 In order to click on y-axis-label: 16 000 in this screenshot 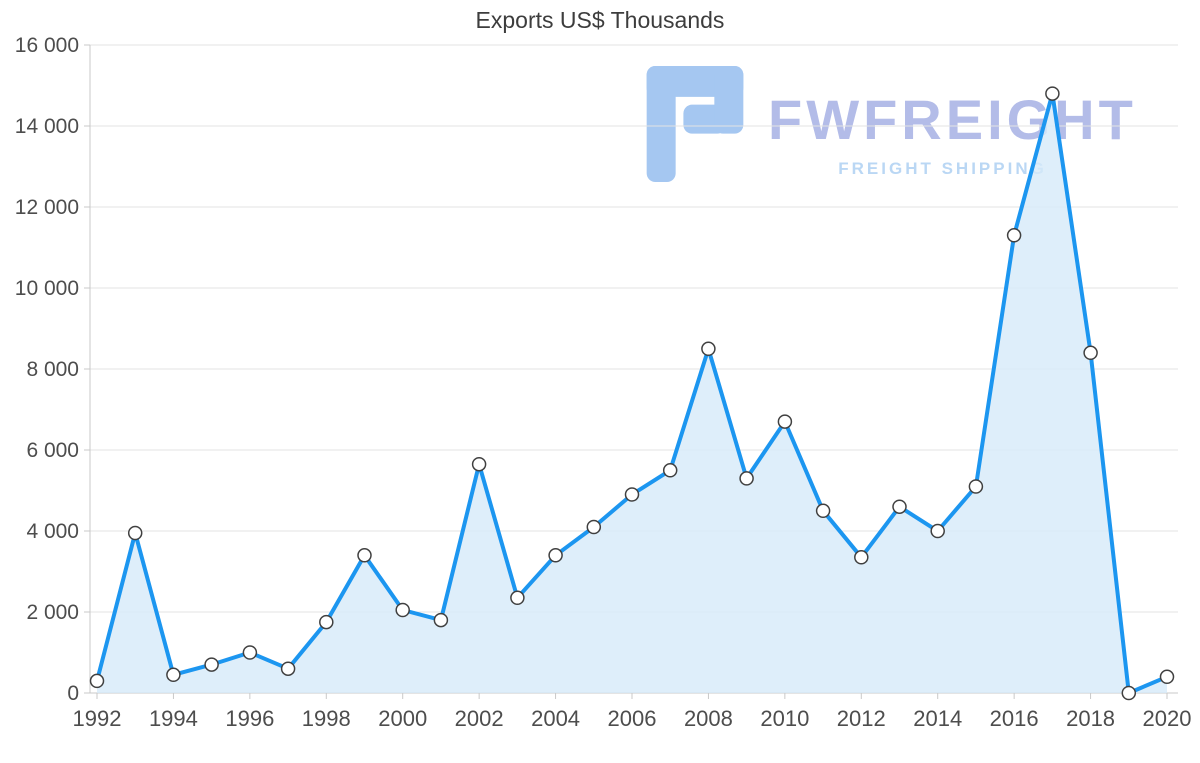, I will do `click(47, 45)`.